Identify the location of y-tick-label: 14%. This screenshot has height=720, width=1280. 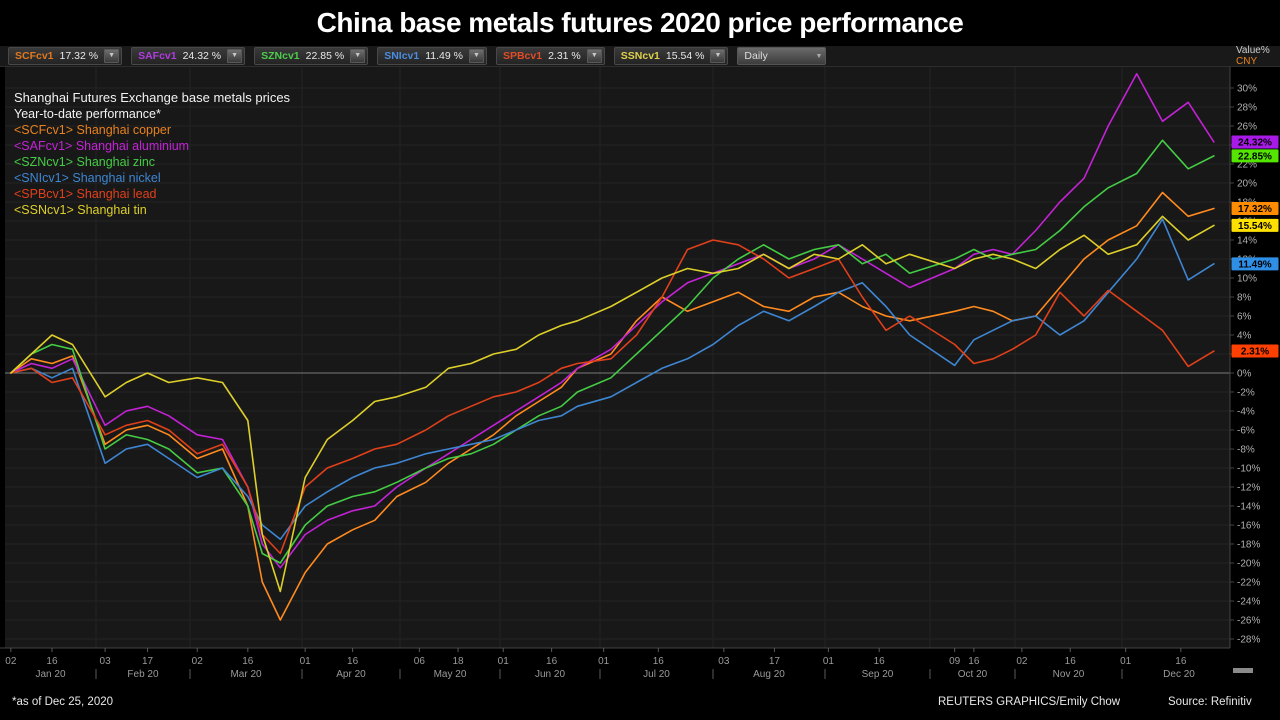
(1247, 241).